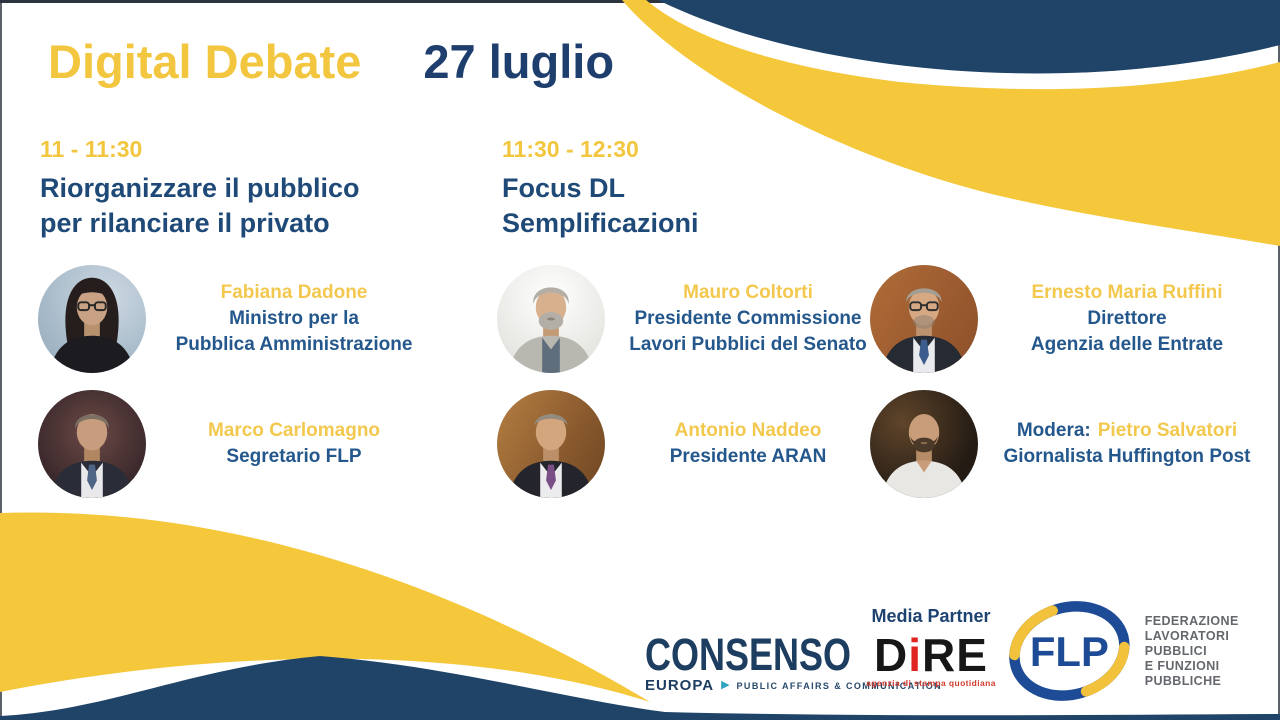 The image size is (1280, 720). I want to click on speaker-card: Marco Carlomagno Segretario FLP, so click(237, 444).